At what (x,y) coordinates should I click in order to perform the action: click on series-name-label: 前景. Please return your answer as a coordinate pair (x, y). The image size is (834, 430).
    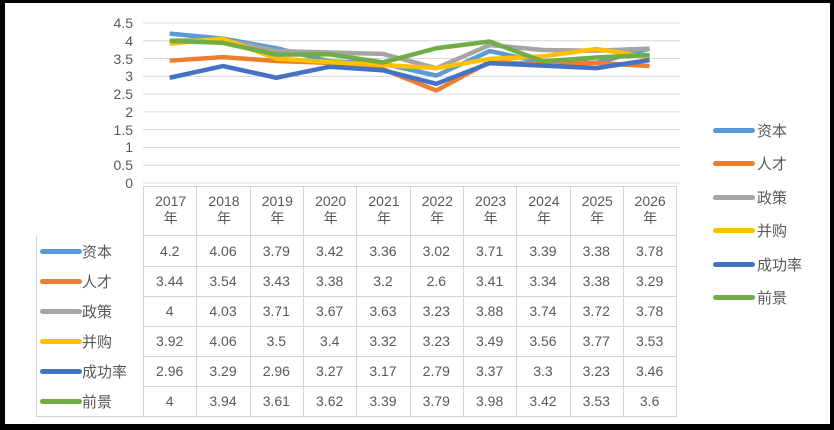
    Looking at the image, I should click on (97, 402).